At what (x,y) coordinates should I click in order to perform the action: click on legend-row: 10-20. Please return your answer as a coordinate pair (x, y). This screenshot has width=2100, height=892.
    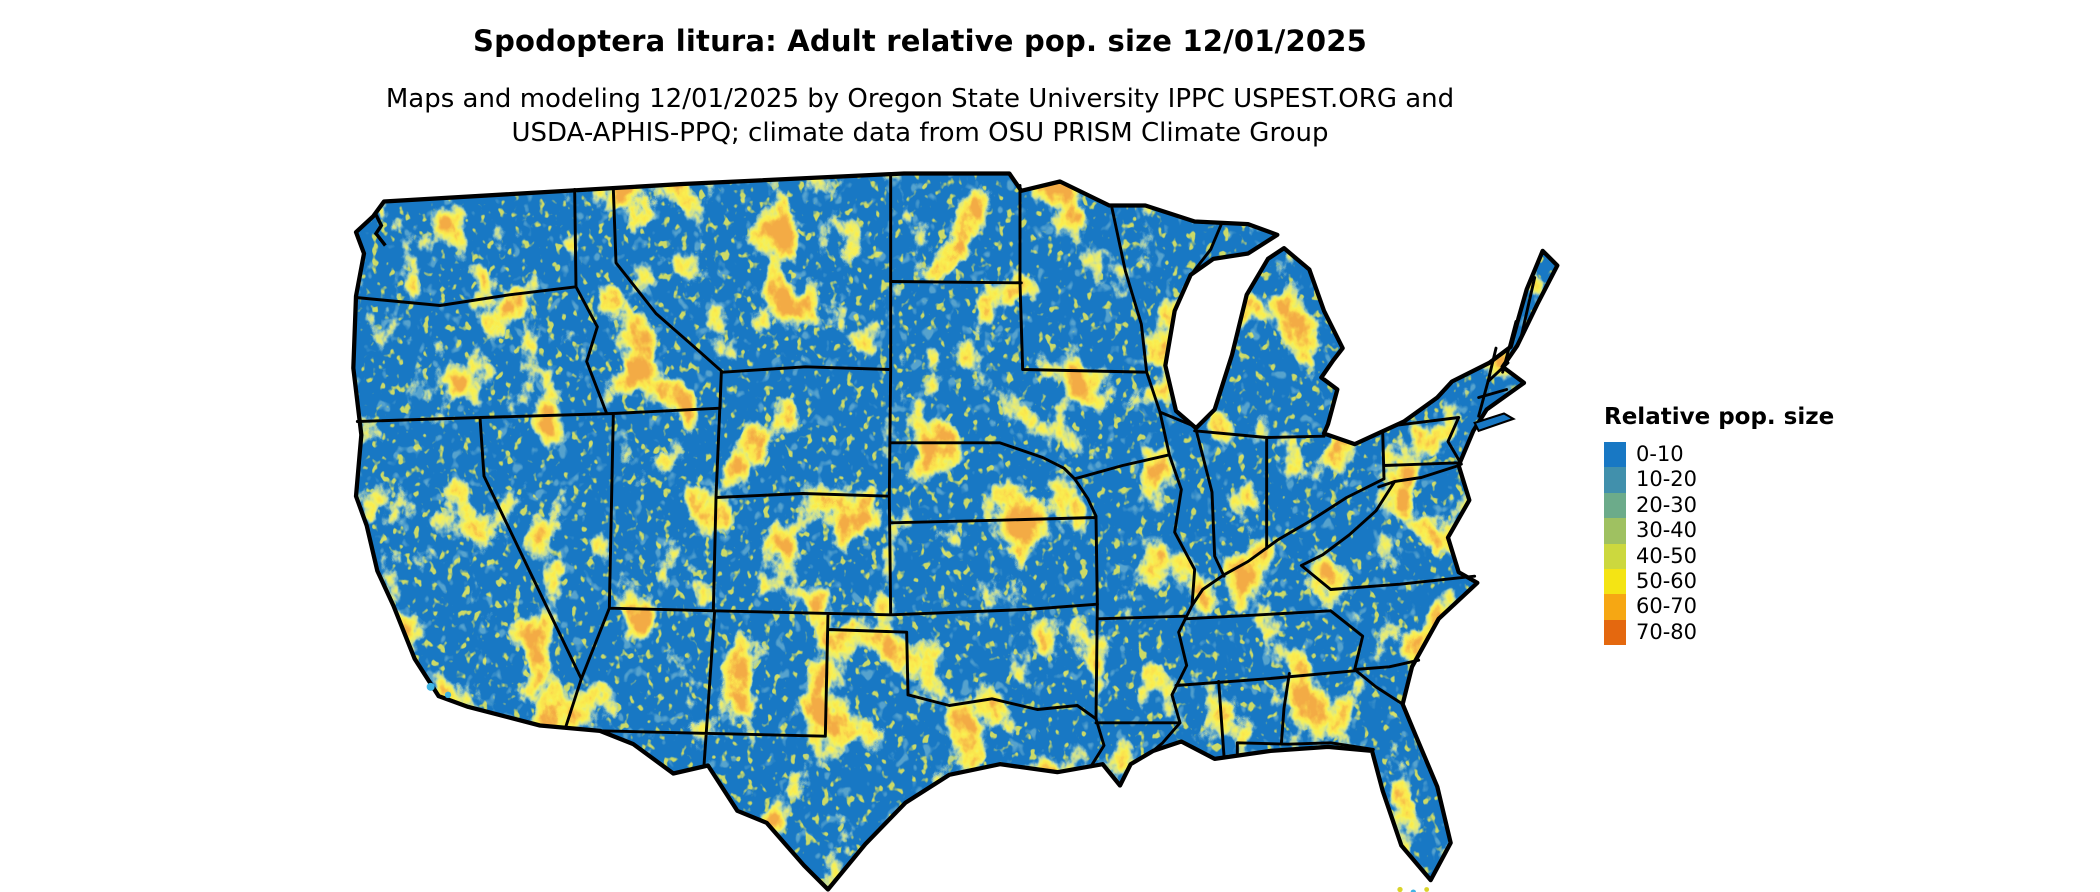
    Looking at the image, I should click on (1719, 480).